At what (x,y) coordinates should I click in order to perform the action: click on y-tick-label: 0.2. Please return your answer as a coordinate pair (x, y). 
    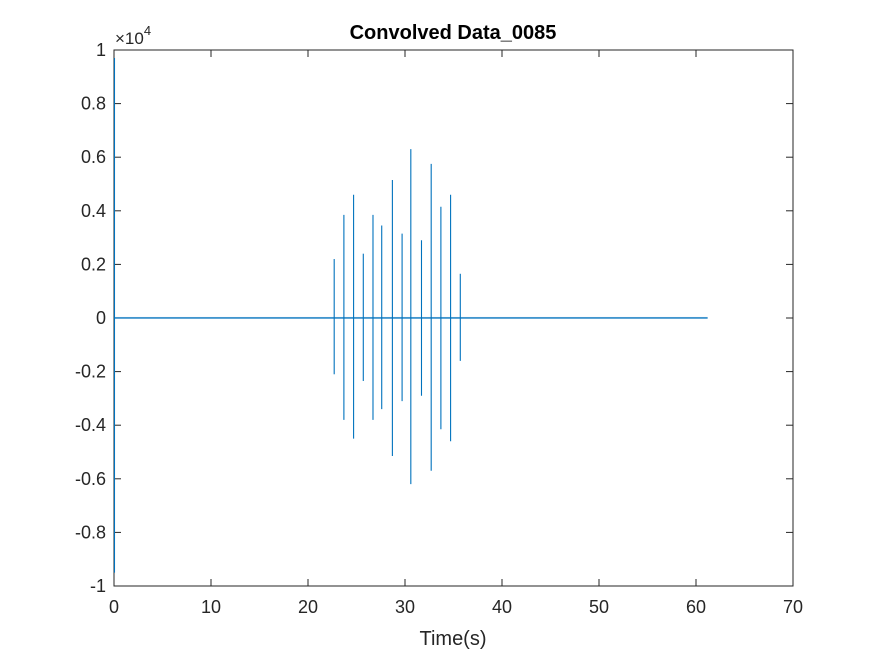
    Looking at the image, I should click on (93, 264).